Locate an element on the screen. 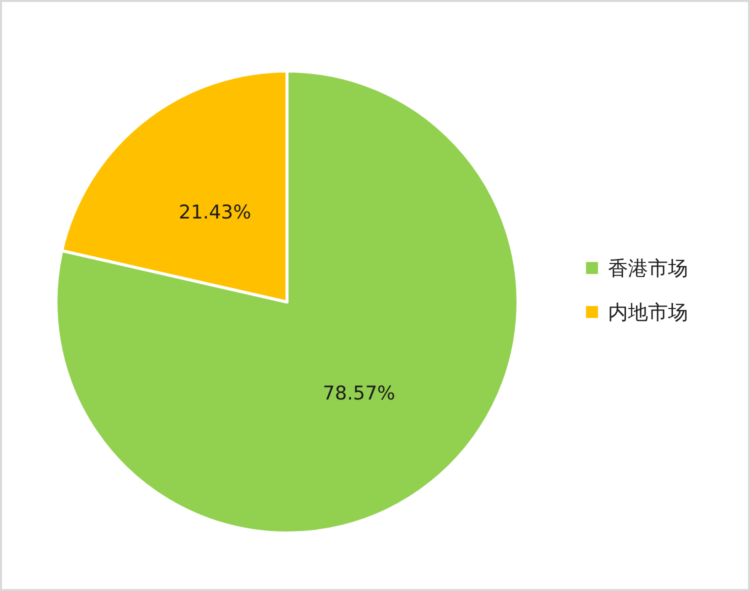 This screenshot has height=591, width=750. legend-label: 内地市场 is located at coordinates (648, 312).